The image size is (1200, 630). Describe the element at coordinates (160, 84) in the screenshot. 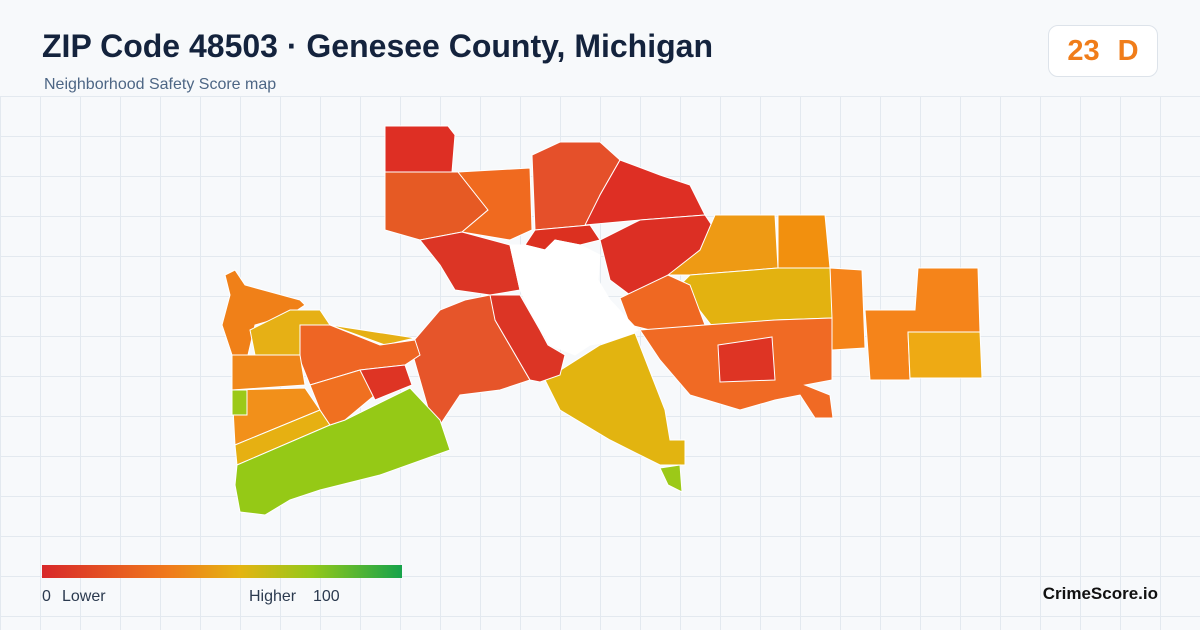

I see `subtitle: Neighborhood Safety Score map` at that location.